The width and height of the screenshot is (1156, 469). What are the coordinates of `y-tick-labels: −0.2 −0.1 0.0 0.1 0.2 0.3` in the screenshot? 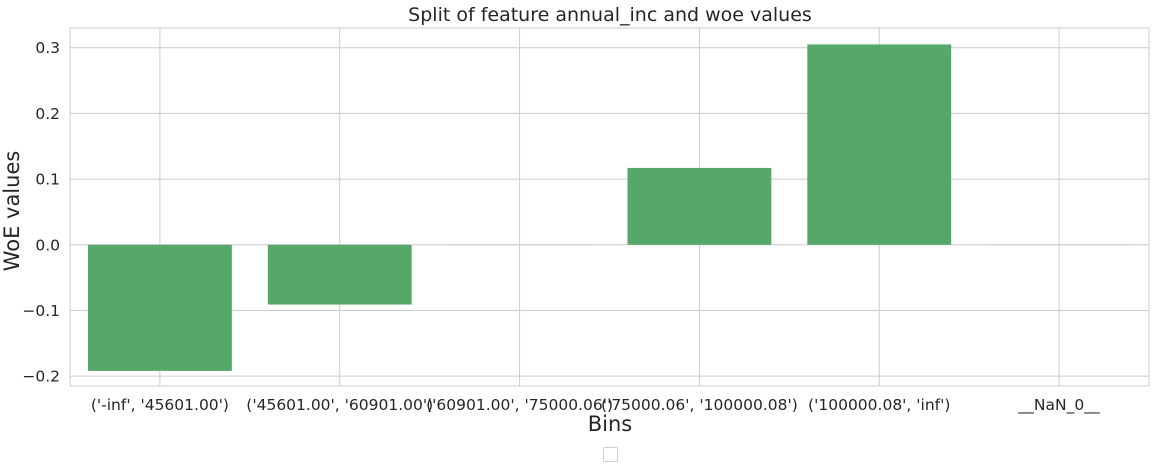 It's located at (41, 212).